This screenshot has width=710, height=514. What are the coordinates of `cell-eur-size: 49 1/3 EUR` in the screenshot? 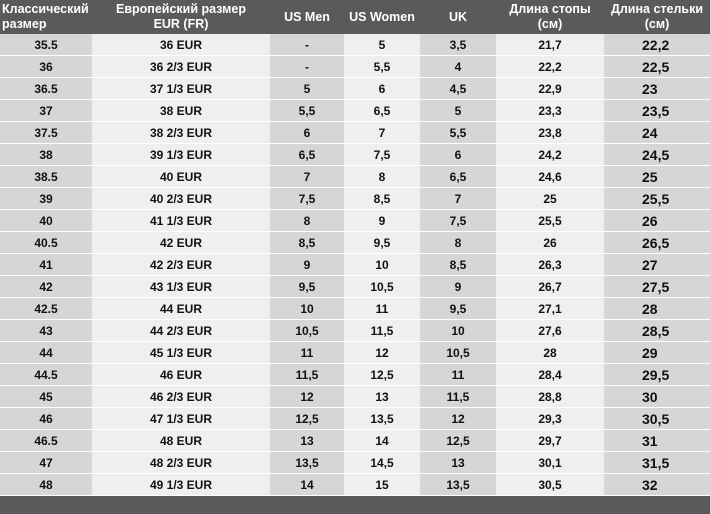 It's located at (181, 484).